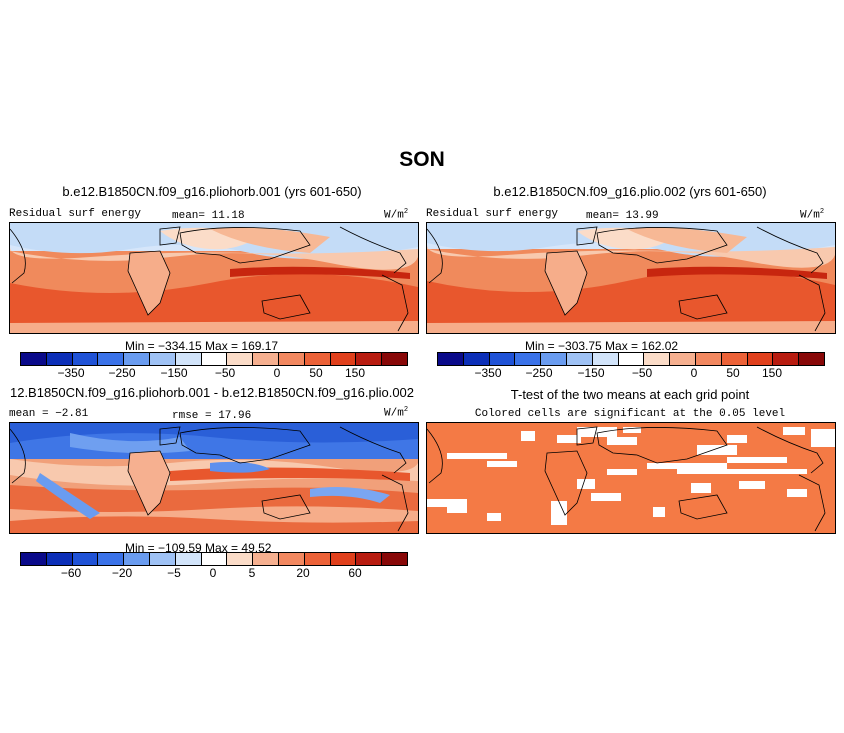  I want to click on panel3-tick: 60, so click(355, 573).